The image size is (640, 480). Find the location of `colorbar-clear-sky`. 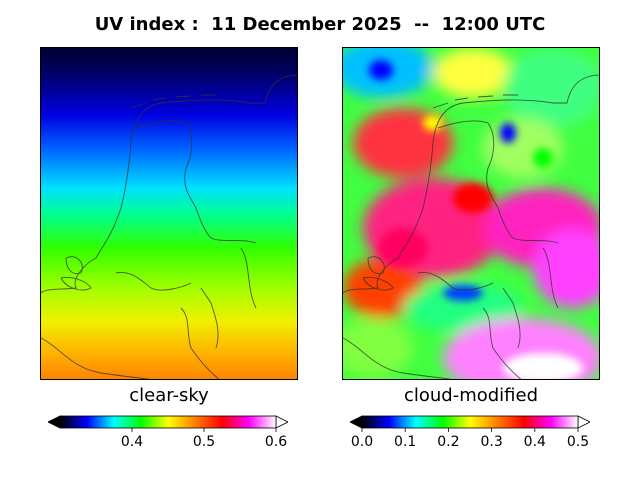

colorbar-clear-sky is located at coordinates (168, 423).